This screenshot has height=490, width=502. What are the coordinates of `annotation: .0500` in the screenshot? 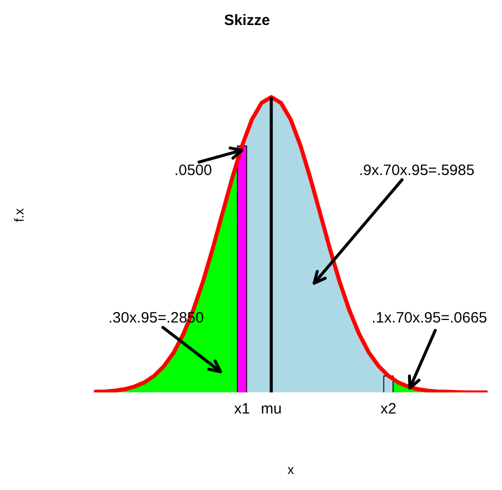 It's located at (193, 171).